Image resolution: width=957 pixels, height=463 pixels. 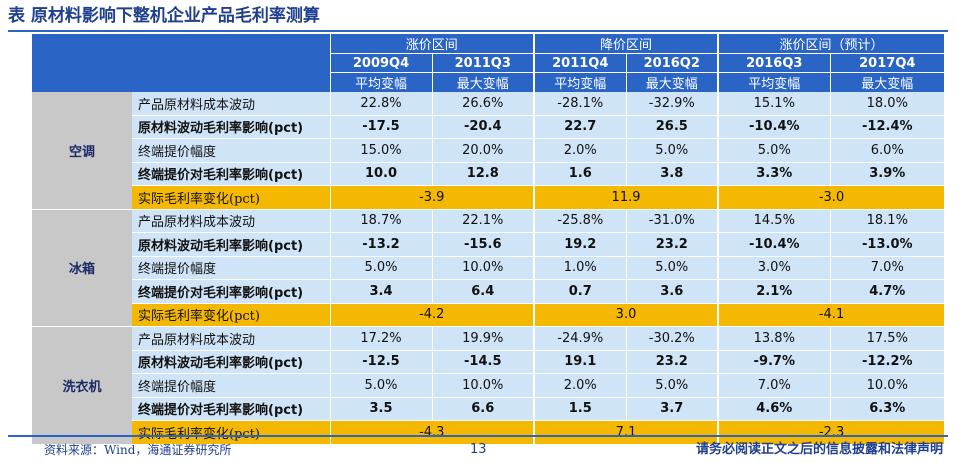 What do you see at coordinates (380, 244) in the screenshot?
I see `value-cell: -13.2` at bounding box center [380, 244].